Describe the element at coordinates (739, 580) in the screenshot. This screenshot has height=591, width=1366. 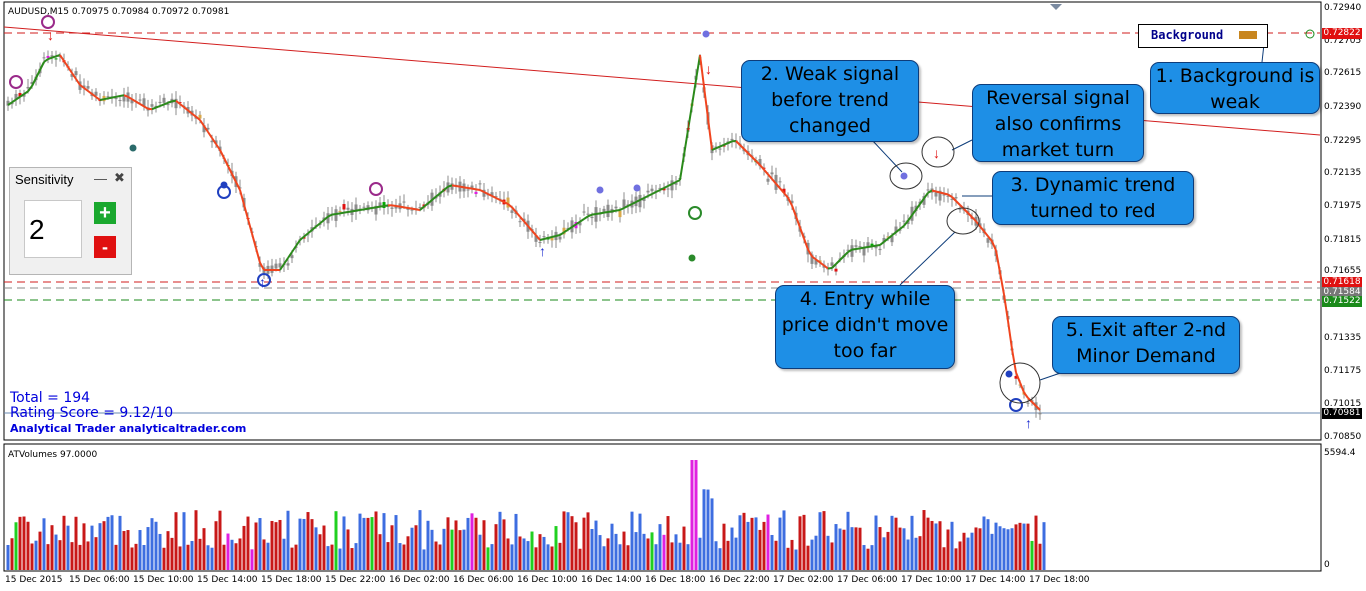
I see `time-tick-label: 16 Dec 22:00` at that location.